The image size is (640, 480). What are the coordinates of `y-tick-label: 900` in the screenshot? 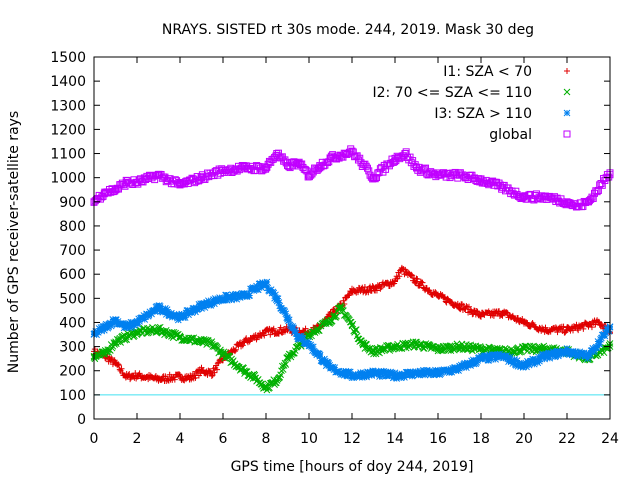 It's located at (72, 203).